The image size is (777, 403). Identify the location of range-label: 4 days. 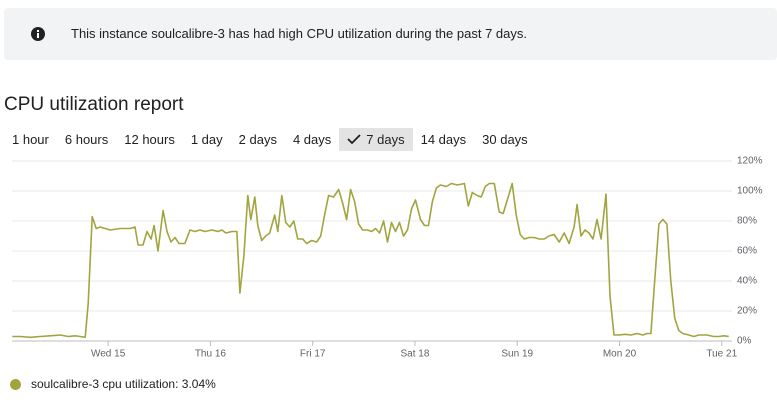
(312, 139).